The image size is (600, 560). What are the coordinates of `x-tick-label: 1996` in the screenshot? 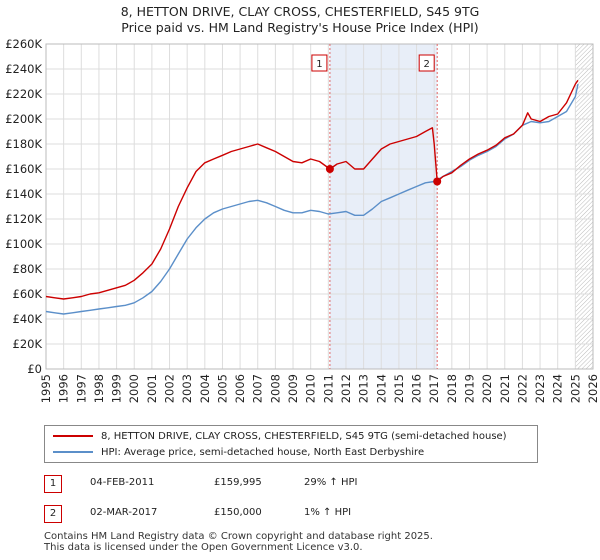 It's located at (64, 388).